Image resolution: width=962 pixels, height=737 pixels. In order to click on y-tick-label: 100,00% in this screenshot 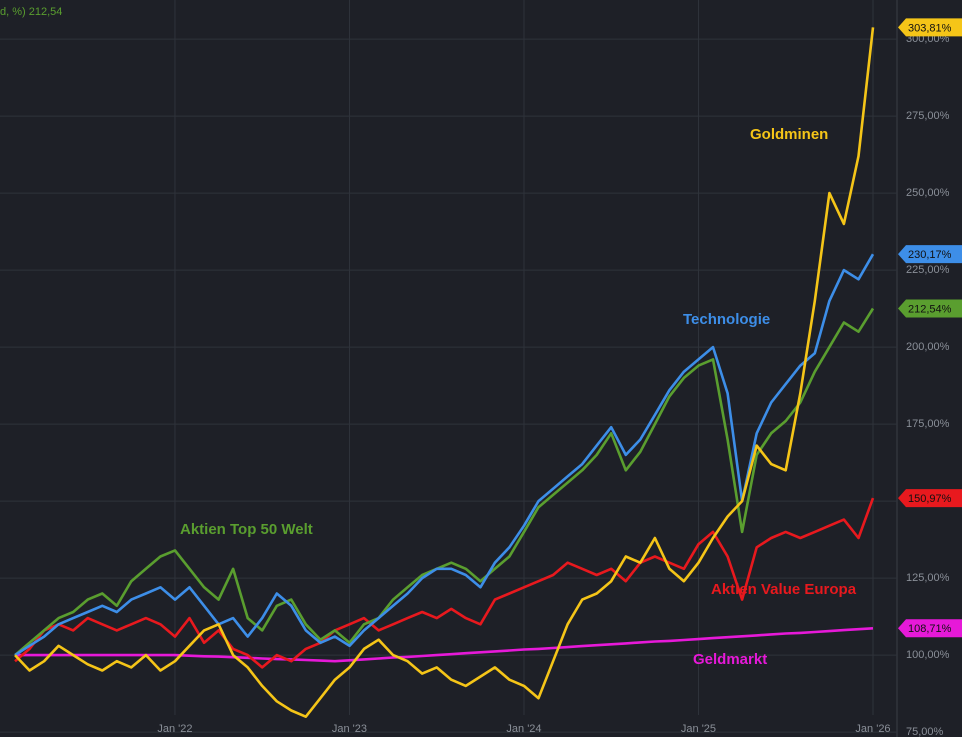, I will do `click(928, 655)`.